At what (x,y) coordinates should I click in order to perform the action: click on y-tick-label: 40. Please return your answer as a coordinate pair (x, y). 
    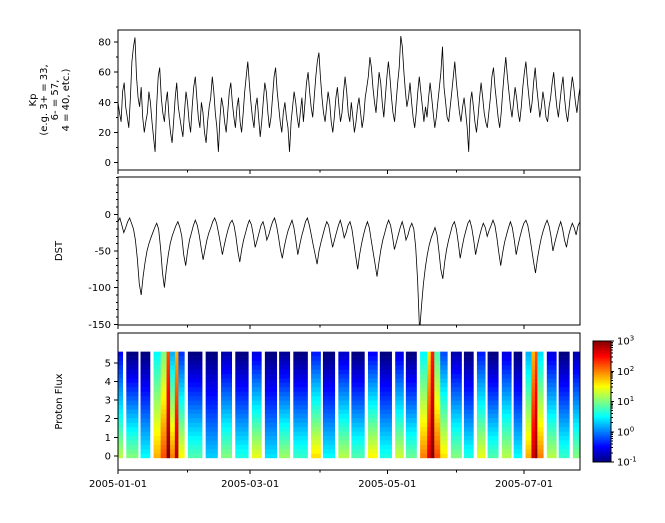
    Looking at the image, I should click on (104, 103).